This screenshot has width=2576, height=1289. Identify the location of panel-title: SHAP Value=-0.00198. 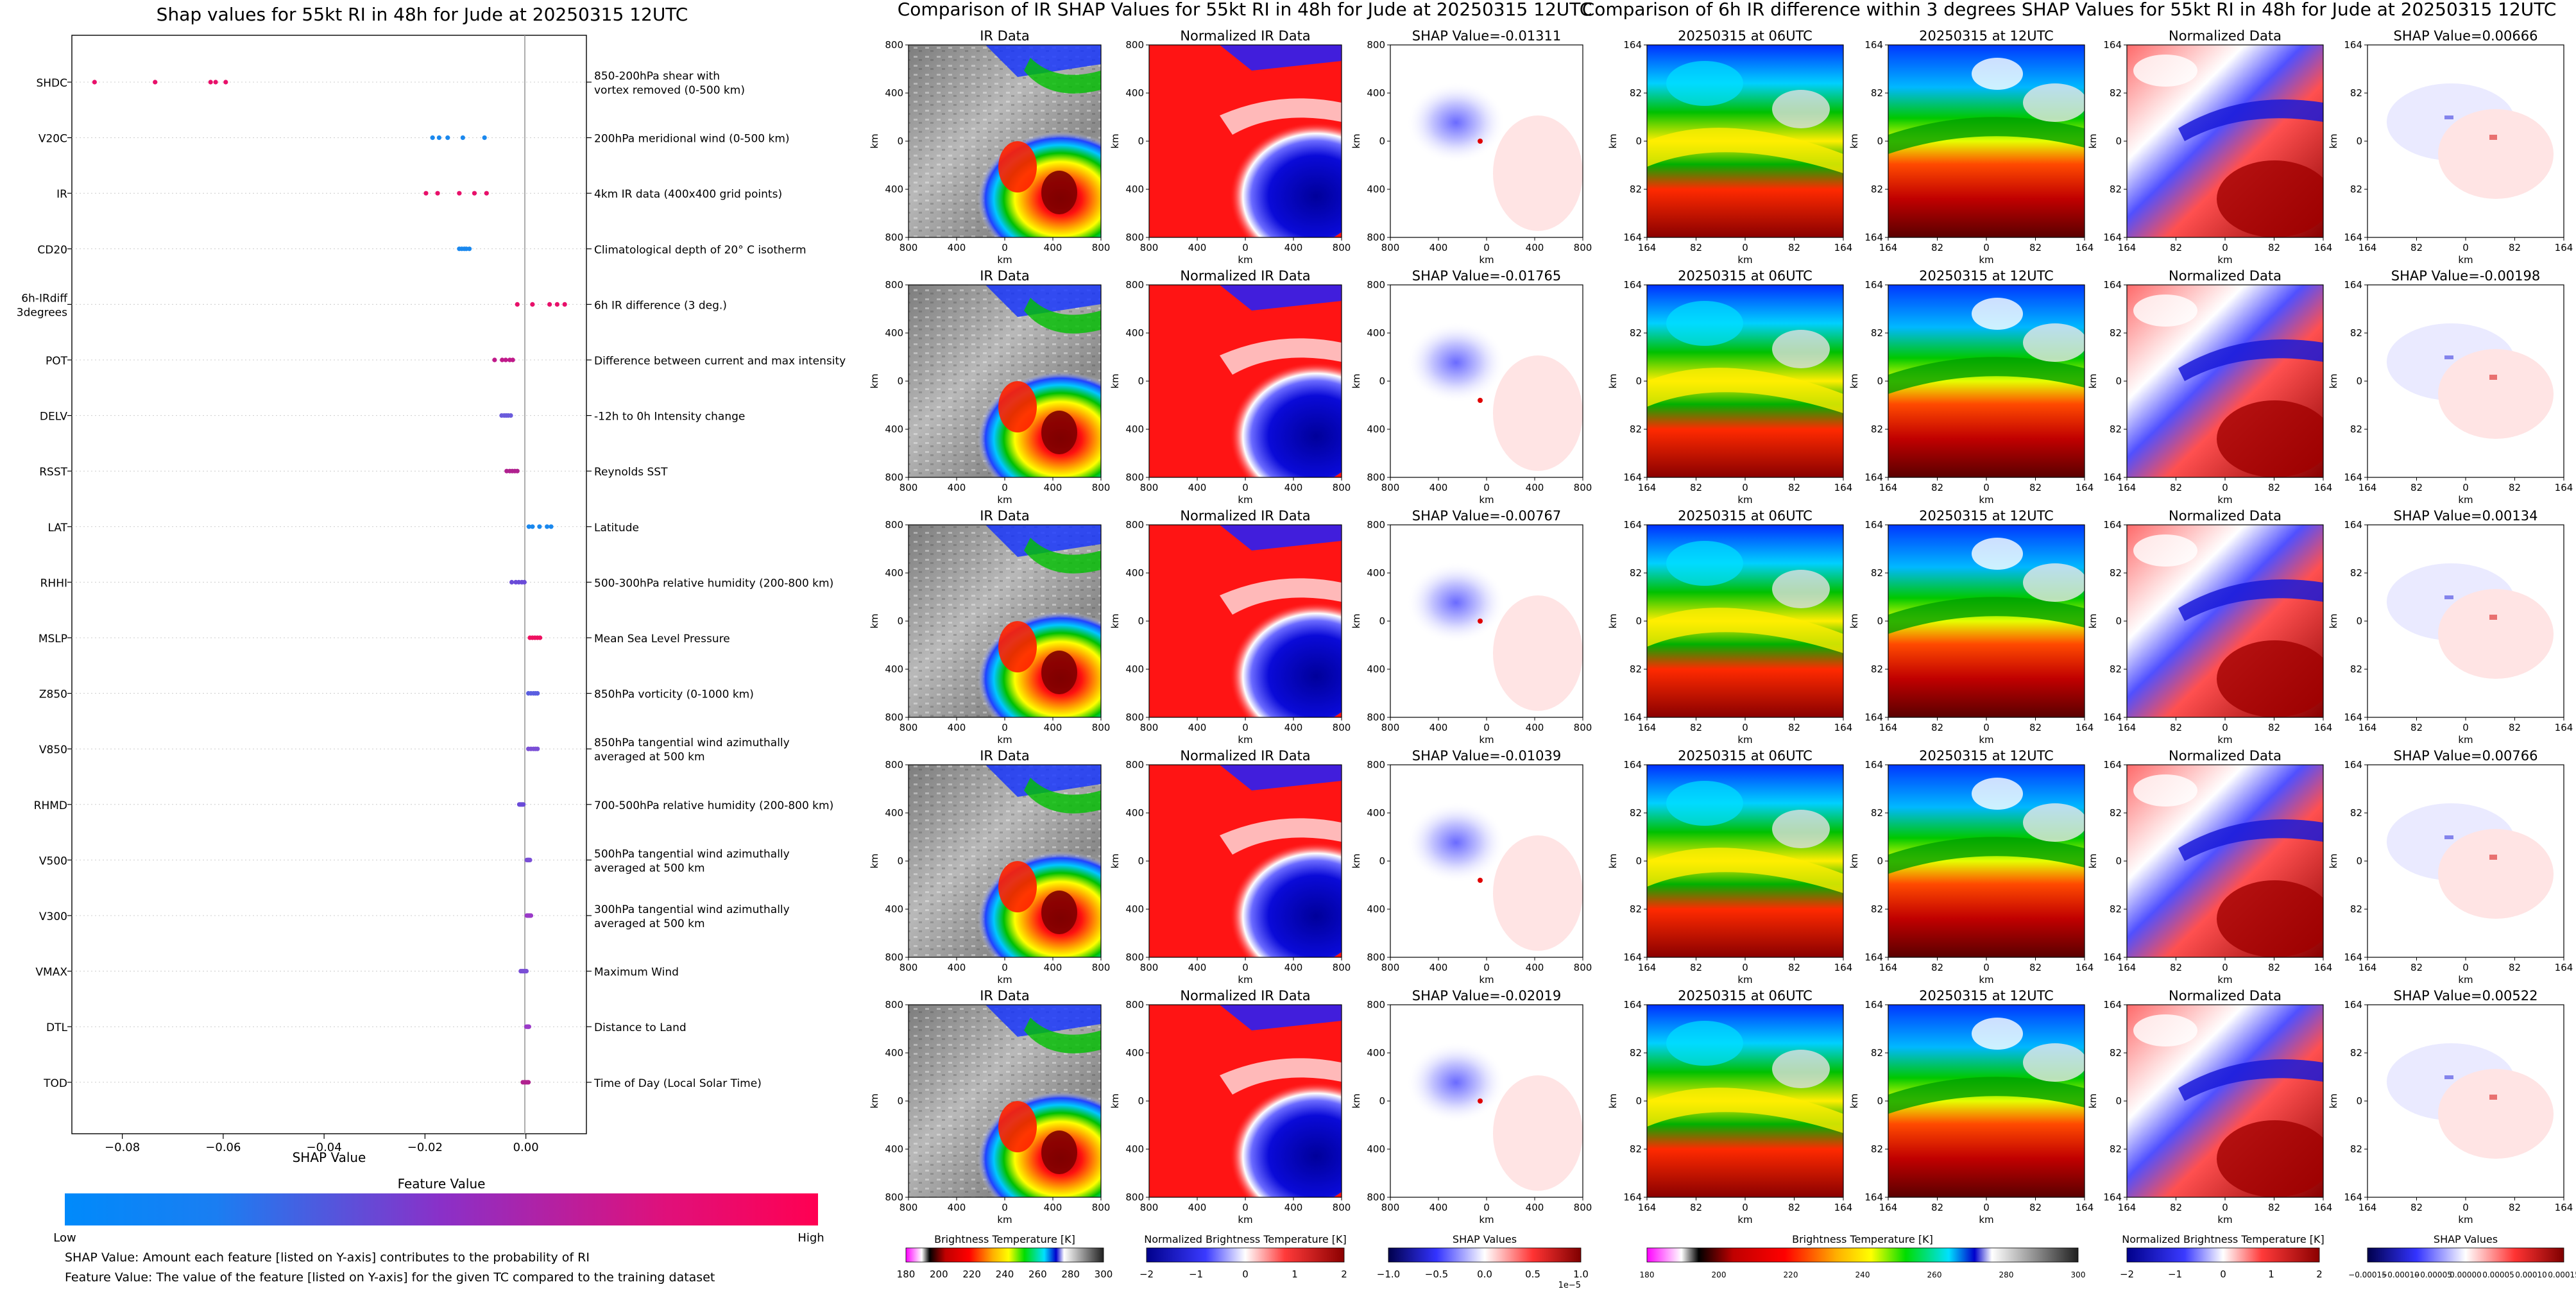
(2466, 276).